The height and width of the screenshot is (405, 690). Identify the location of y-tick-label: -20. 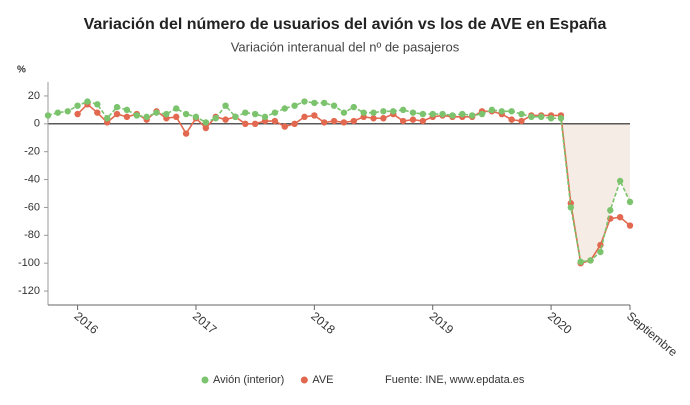
(32, 152).